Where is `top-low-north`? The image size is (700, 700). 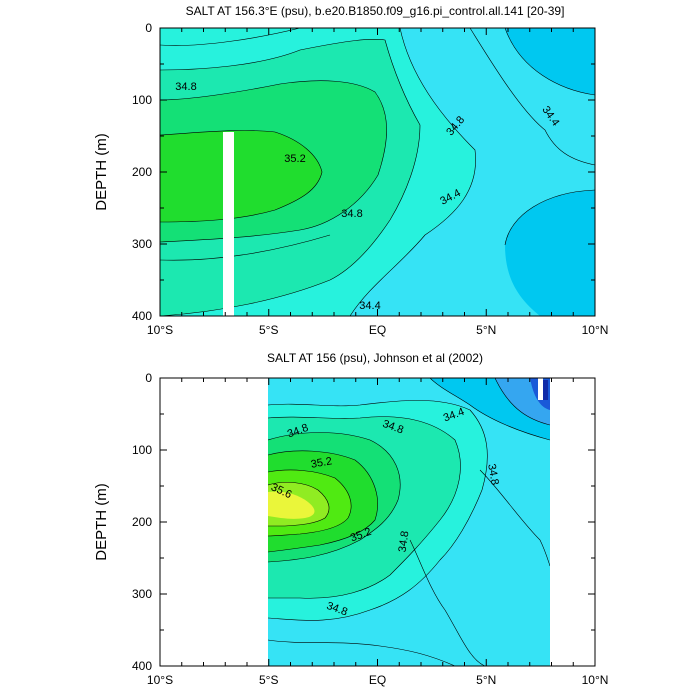
top-low-north is located at coordinates (550, 61).